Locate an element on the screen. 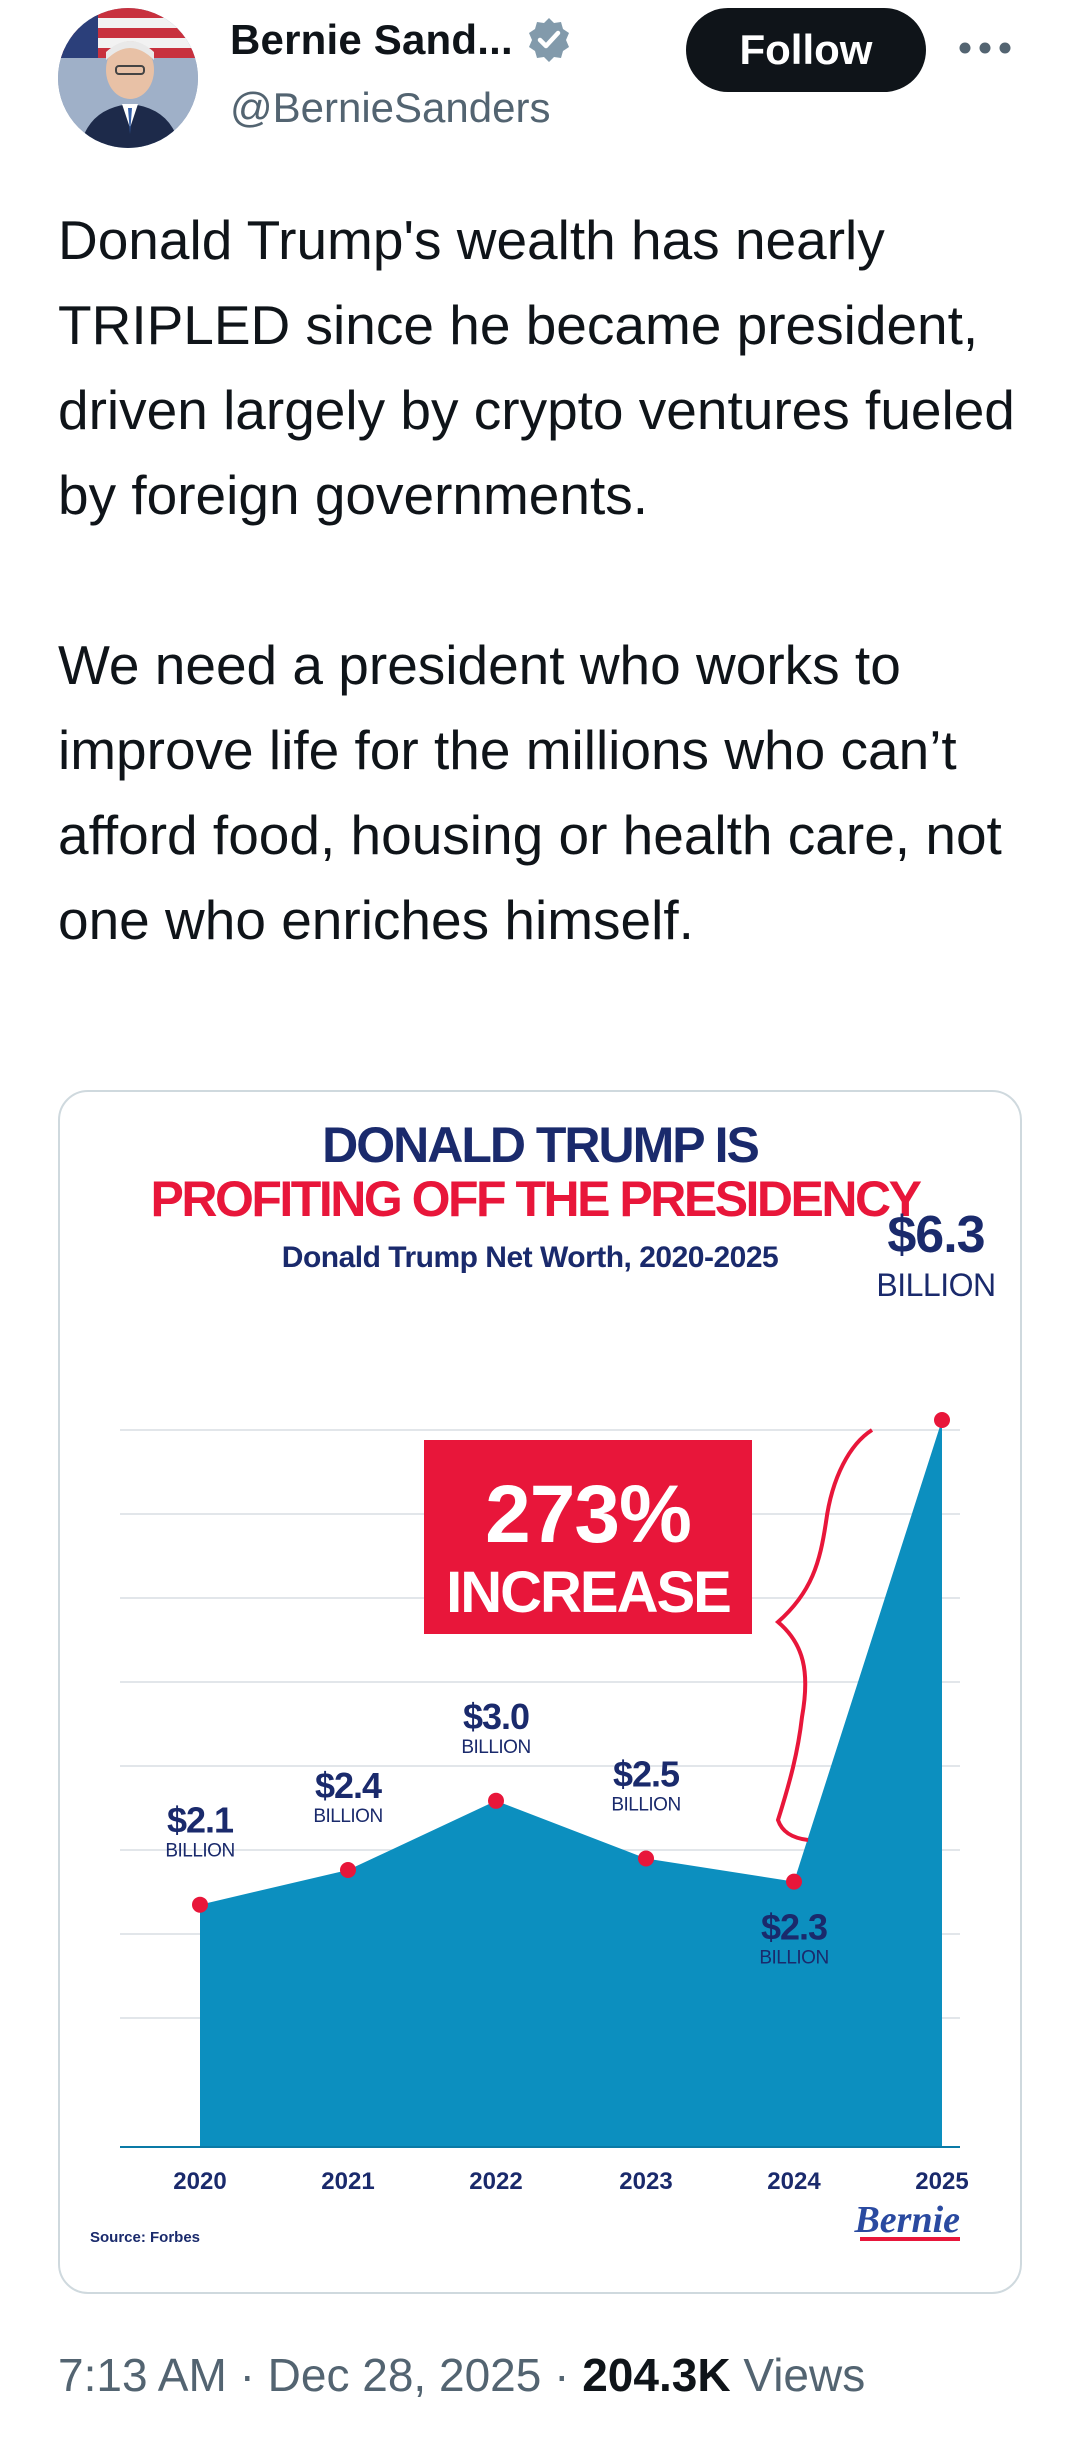 The height and width of the screenshot is (2451, 1076). callout-text: INCREASE is located at coordinates (588, 1592).